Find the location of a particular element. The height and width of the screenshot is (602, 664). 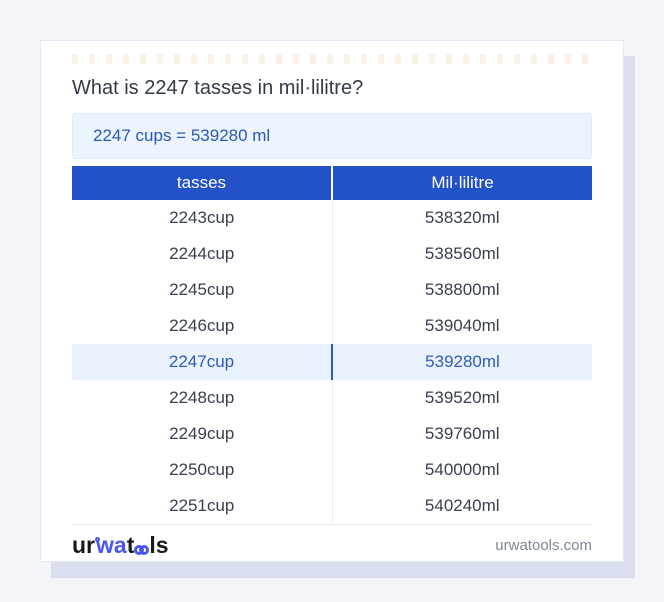

cup-value: 2248cup is located at coordinates (202, 398).